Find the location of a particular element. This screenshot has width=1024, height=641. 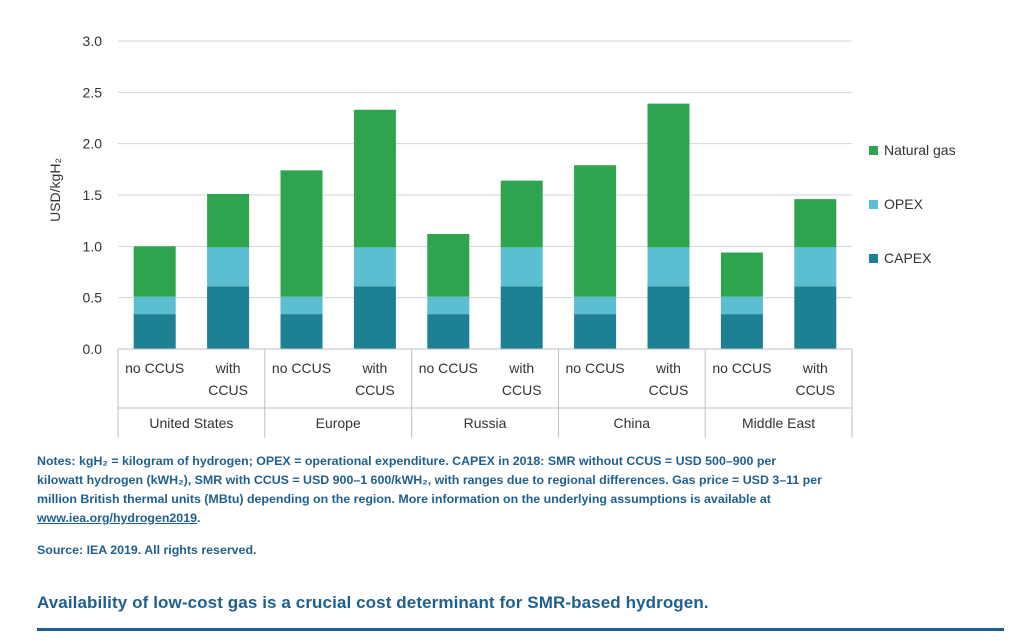

y-tick-label: 2.0 is located at coordinates (93, 144).